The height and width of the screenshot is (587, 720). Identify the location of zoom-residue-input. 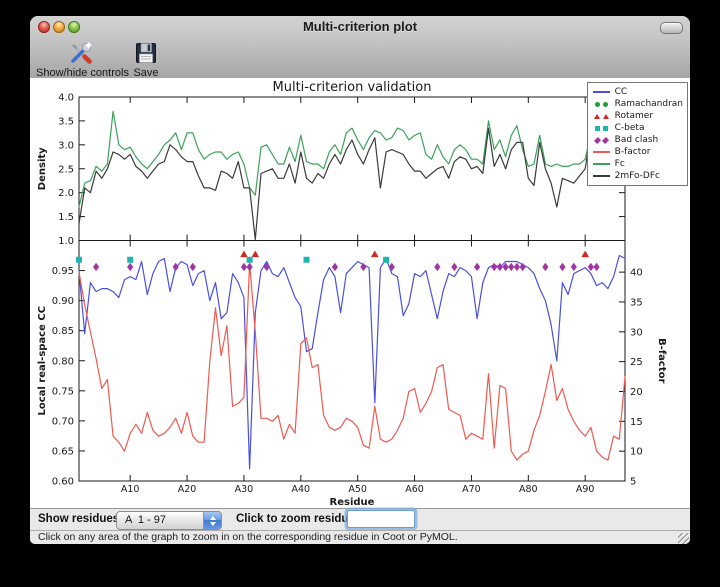
(381, 519).